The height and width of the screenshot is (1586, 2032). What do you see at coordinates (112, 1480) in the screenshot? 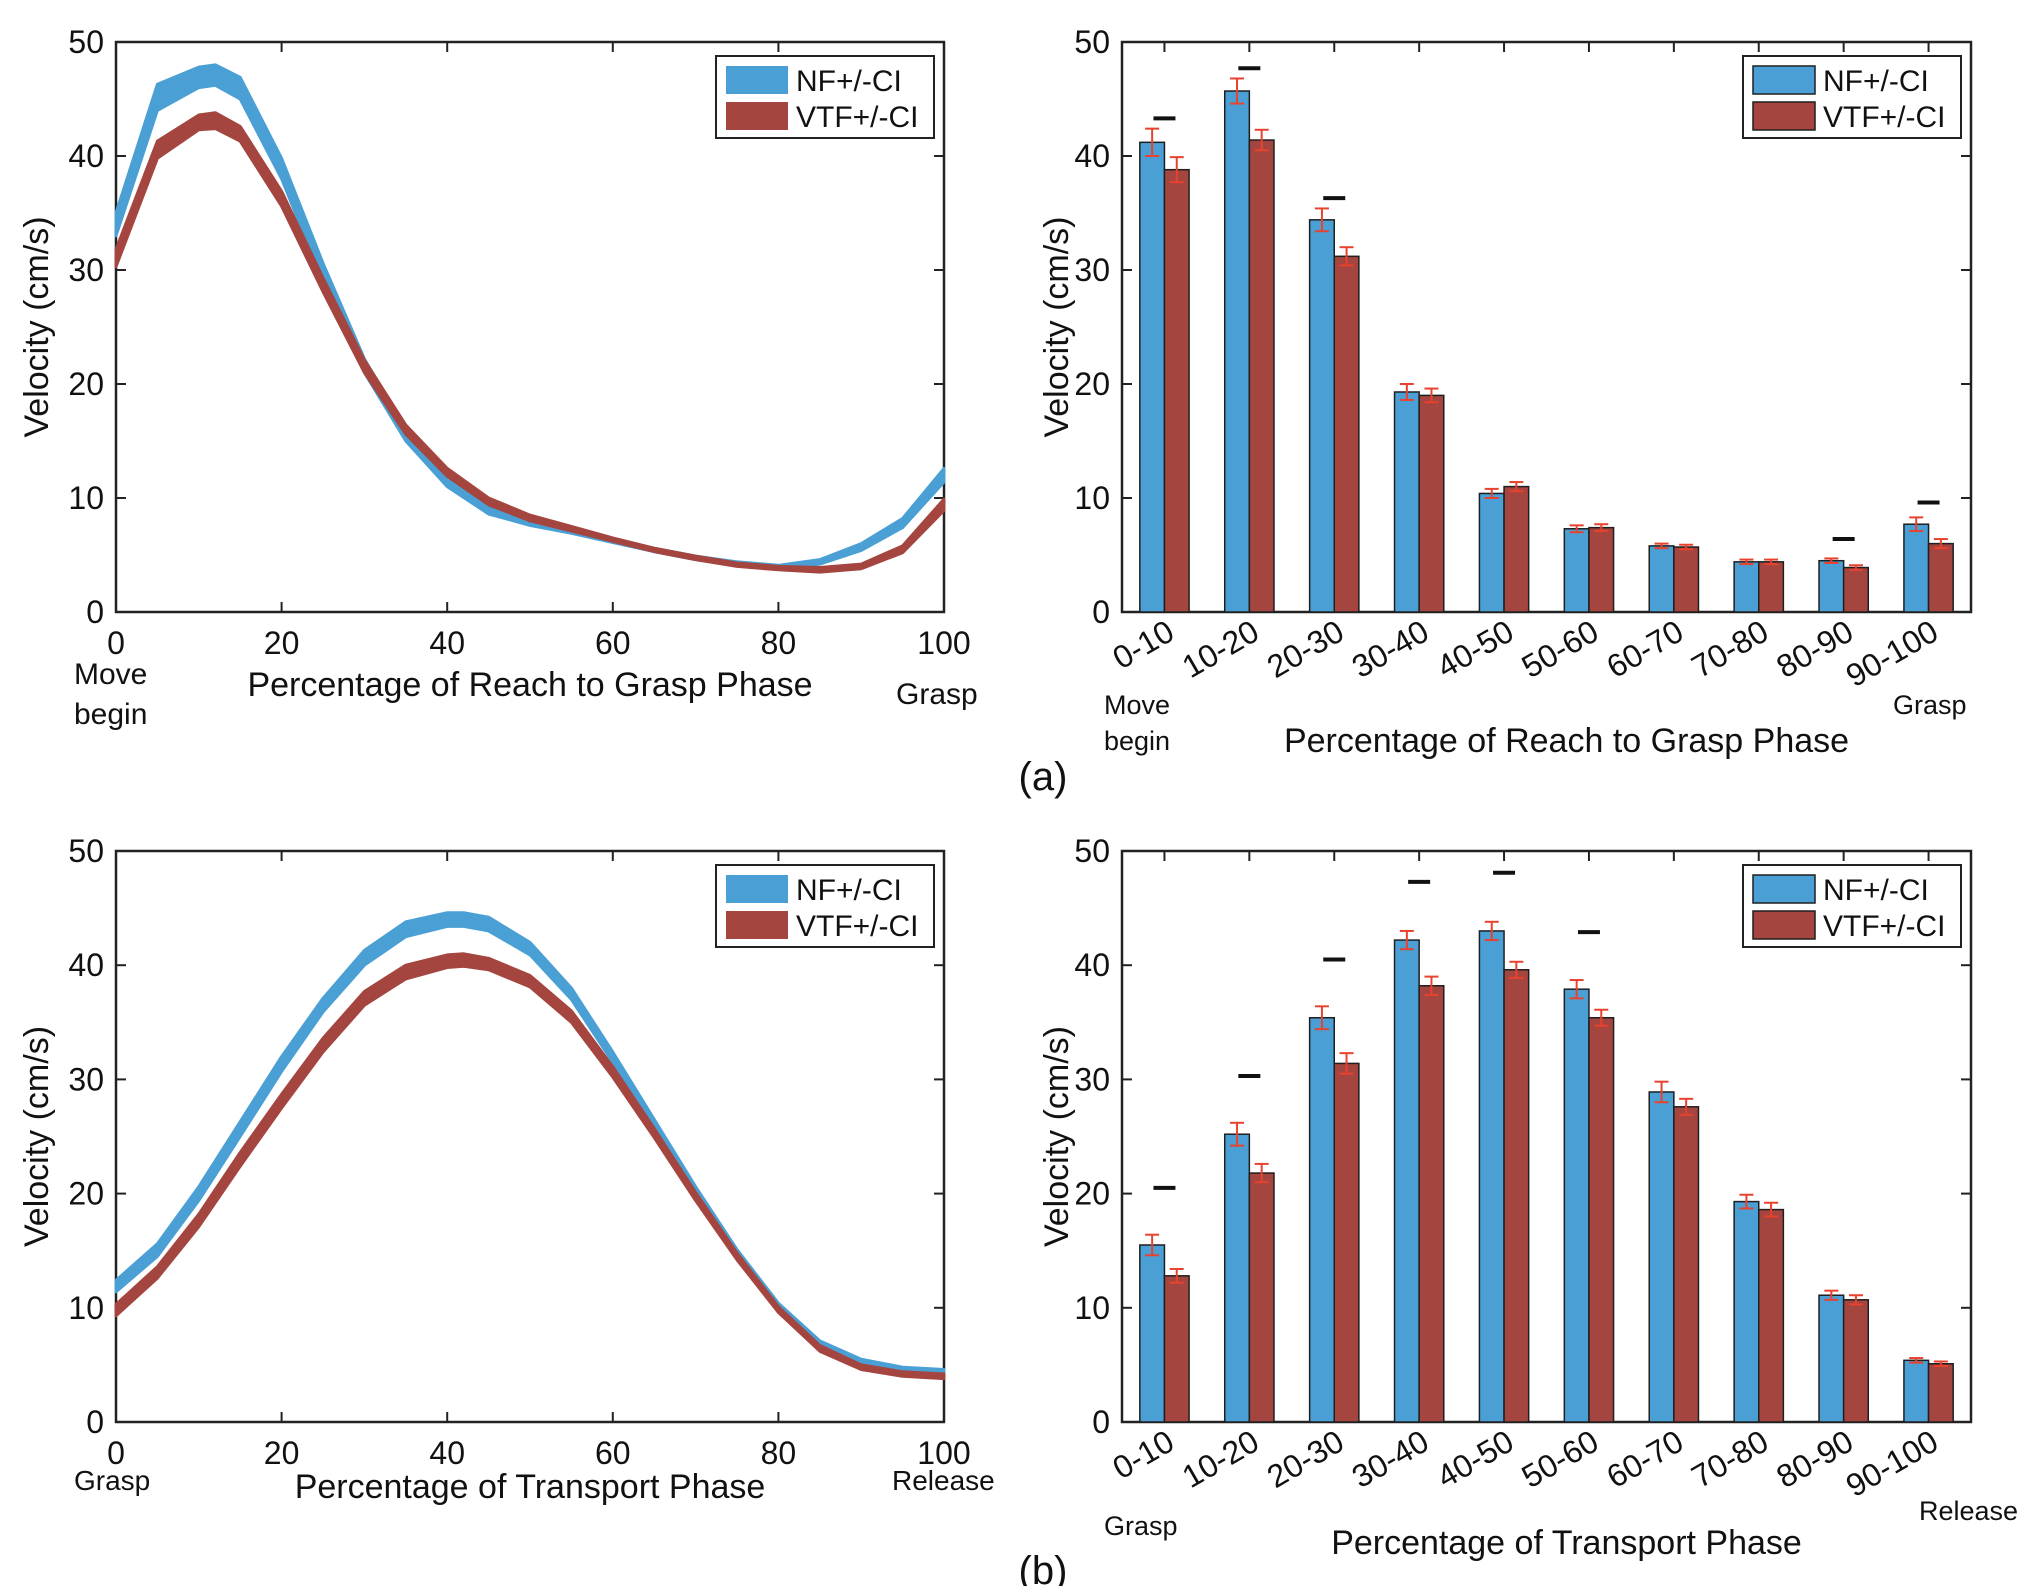
I see `start-label: Grasp` at bounding box center [112, 1480].